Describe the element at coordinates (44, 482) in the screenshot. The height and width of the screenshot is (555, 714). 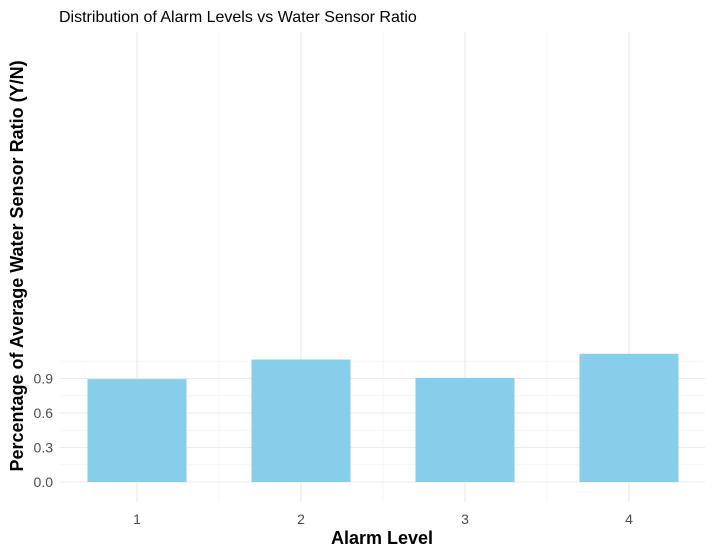
I see `y-tick-label: 0.0` at that location.